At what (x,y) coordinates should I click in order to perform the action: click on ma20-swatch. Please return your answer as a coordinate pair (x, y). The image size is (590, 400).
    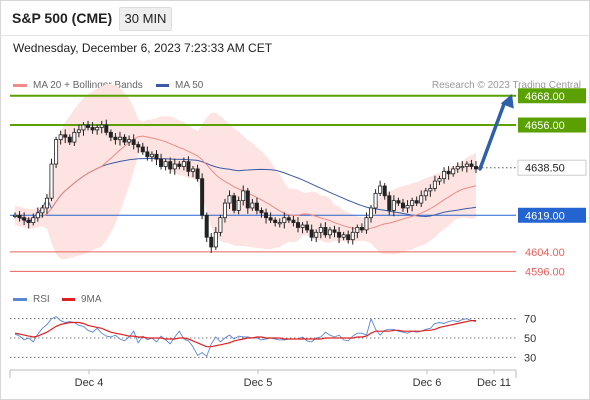
    Looking at the image, I should click on (20, 85).